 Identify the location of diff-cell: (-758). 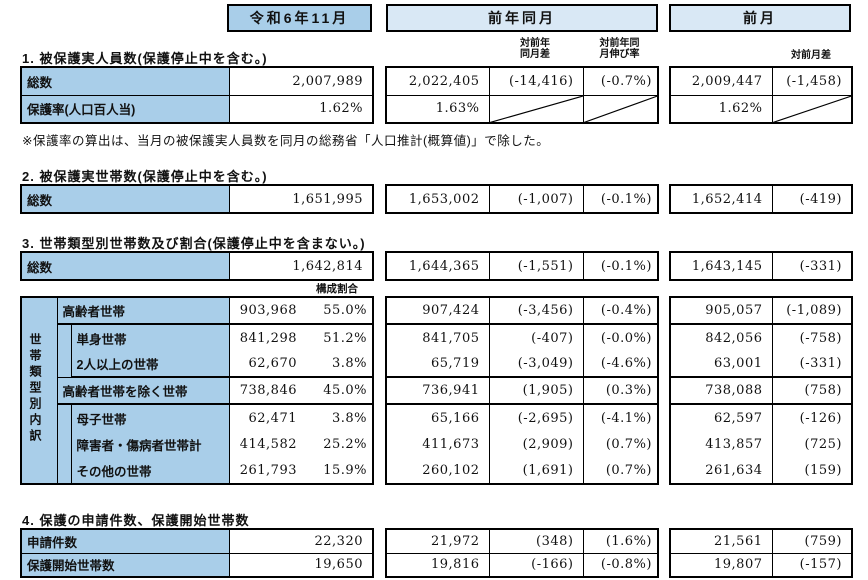
(812, 337).